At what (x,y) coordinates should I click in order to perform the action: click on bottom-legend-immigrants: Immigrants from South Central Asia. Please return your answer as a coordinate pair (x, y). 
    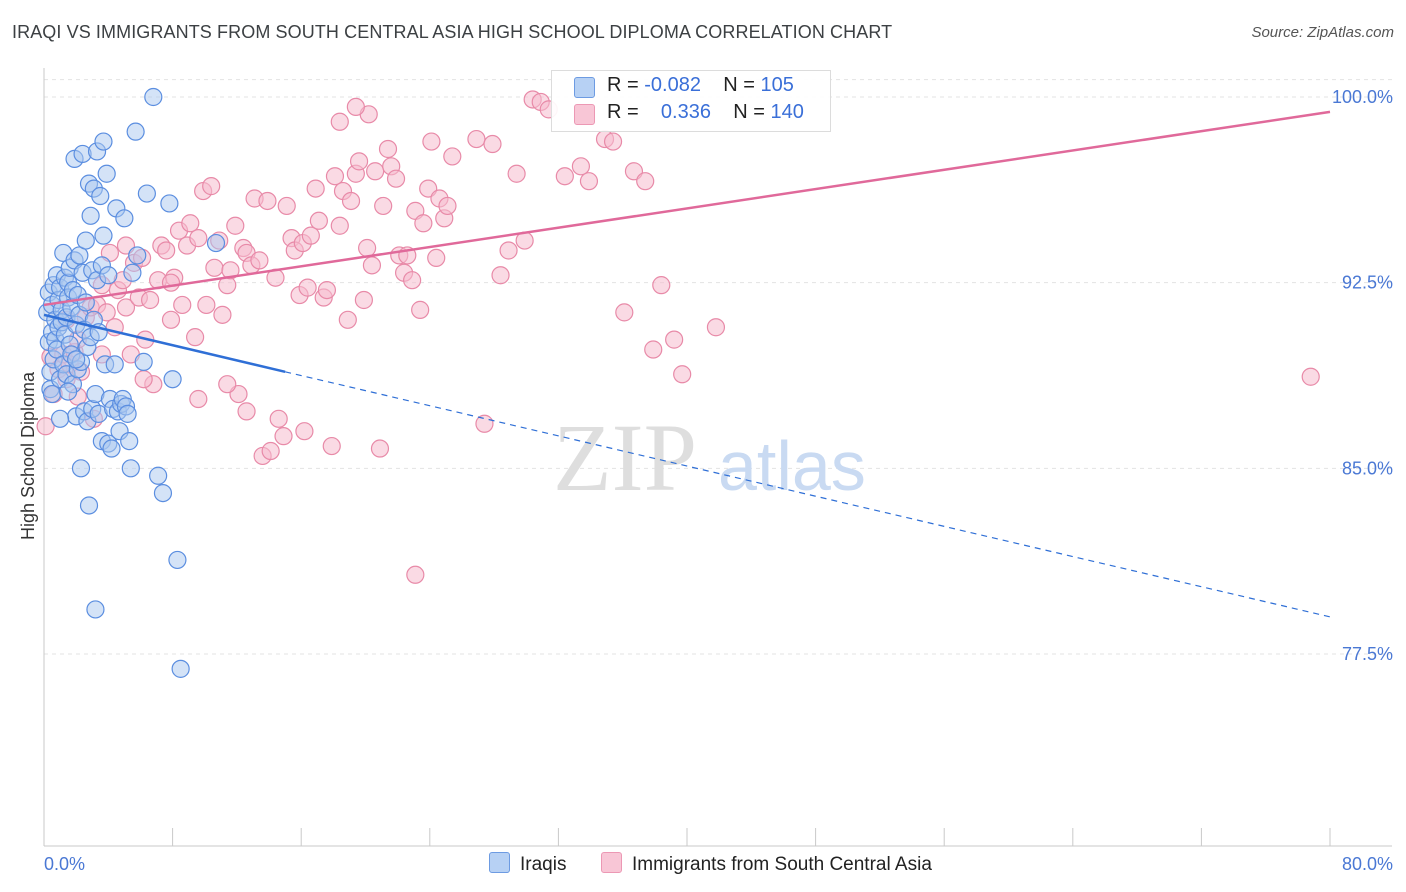
    Looking at the image, I should click on (766, 864).